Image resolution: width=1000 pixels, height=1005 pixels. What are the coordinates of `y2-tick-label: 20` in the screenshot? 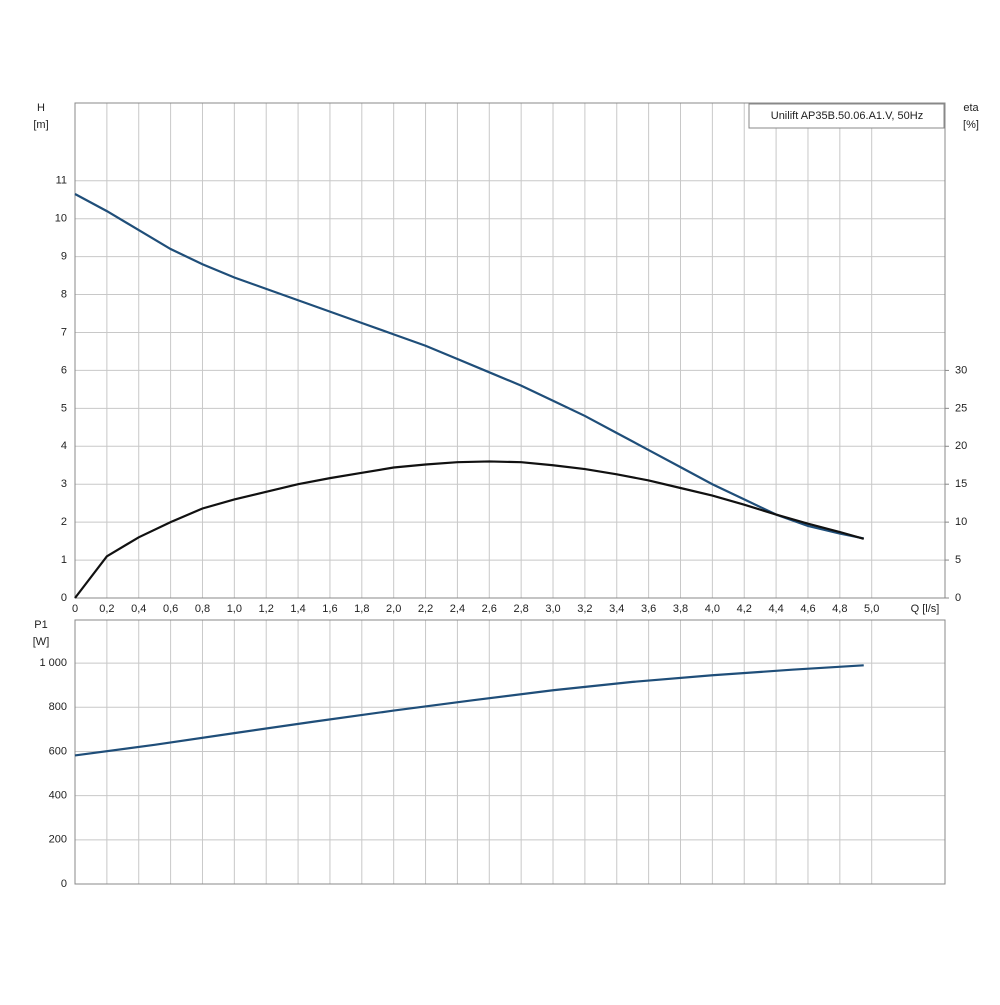 It's located at (961, 446).